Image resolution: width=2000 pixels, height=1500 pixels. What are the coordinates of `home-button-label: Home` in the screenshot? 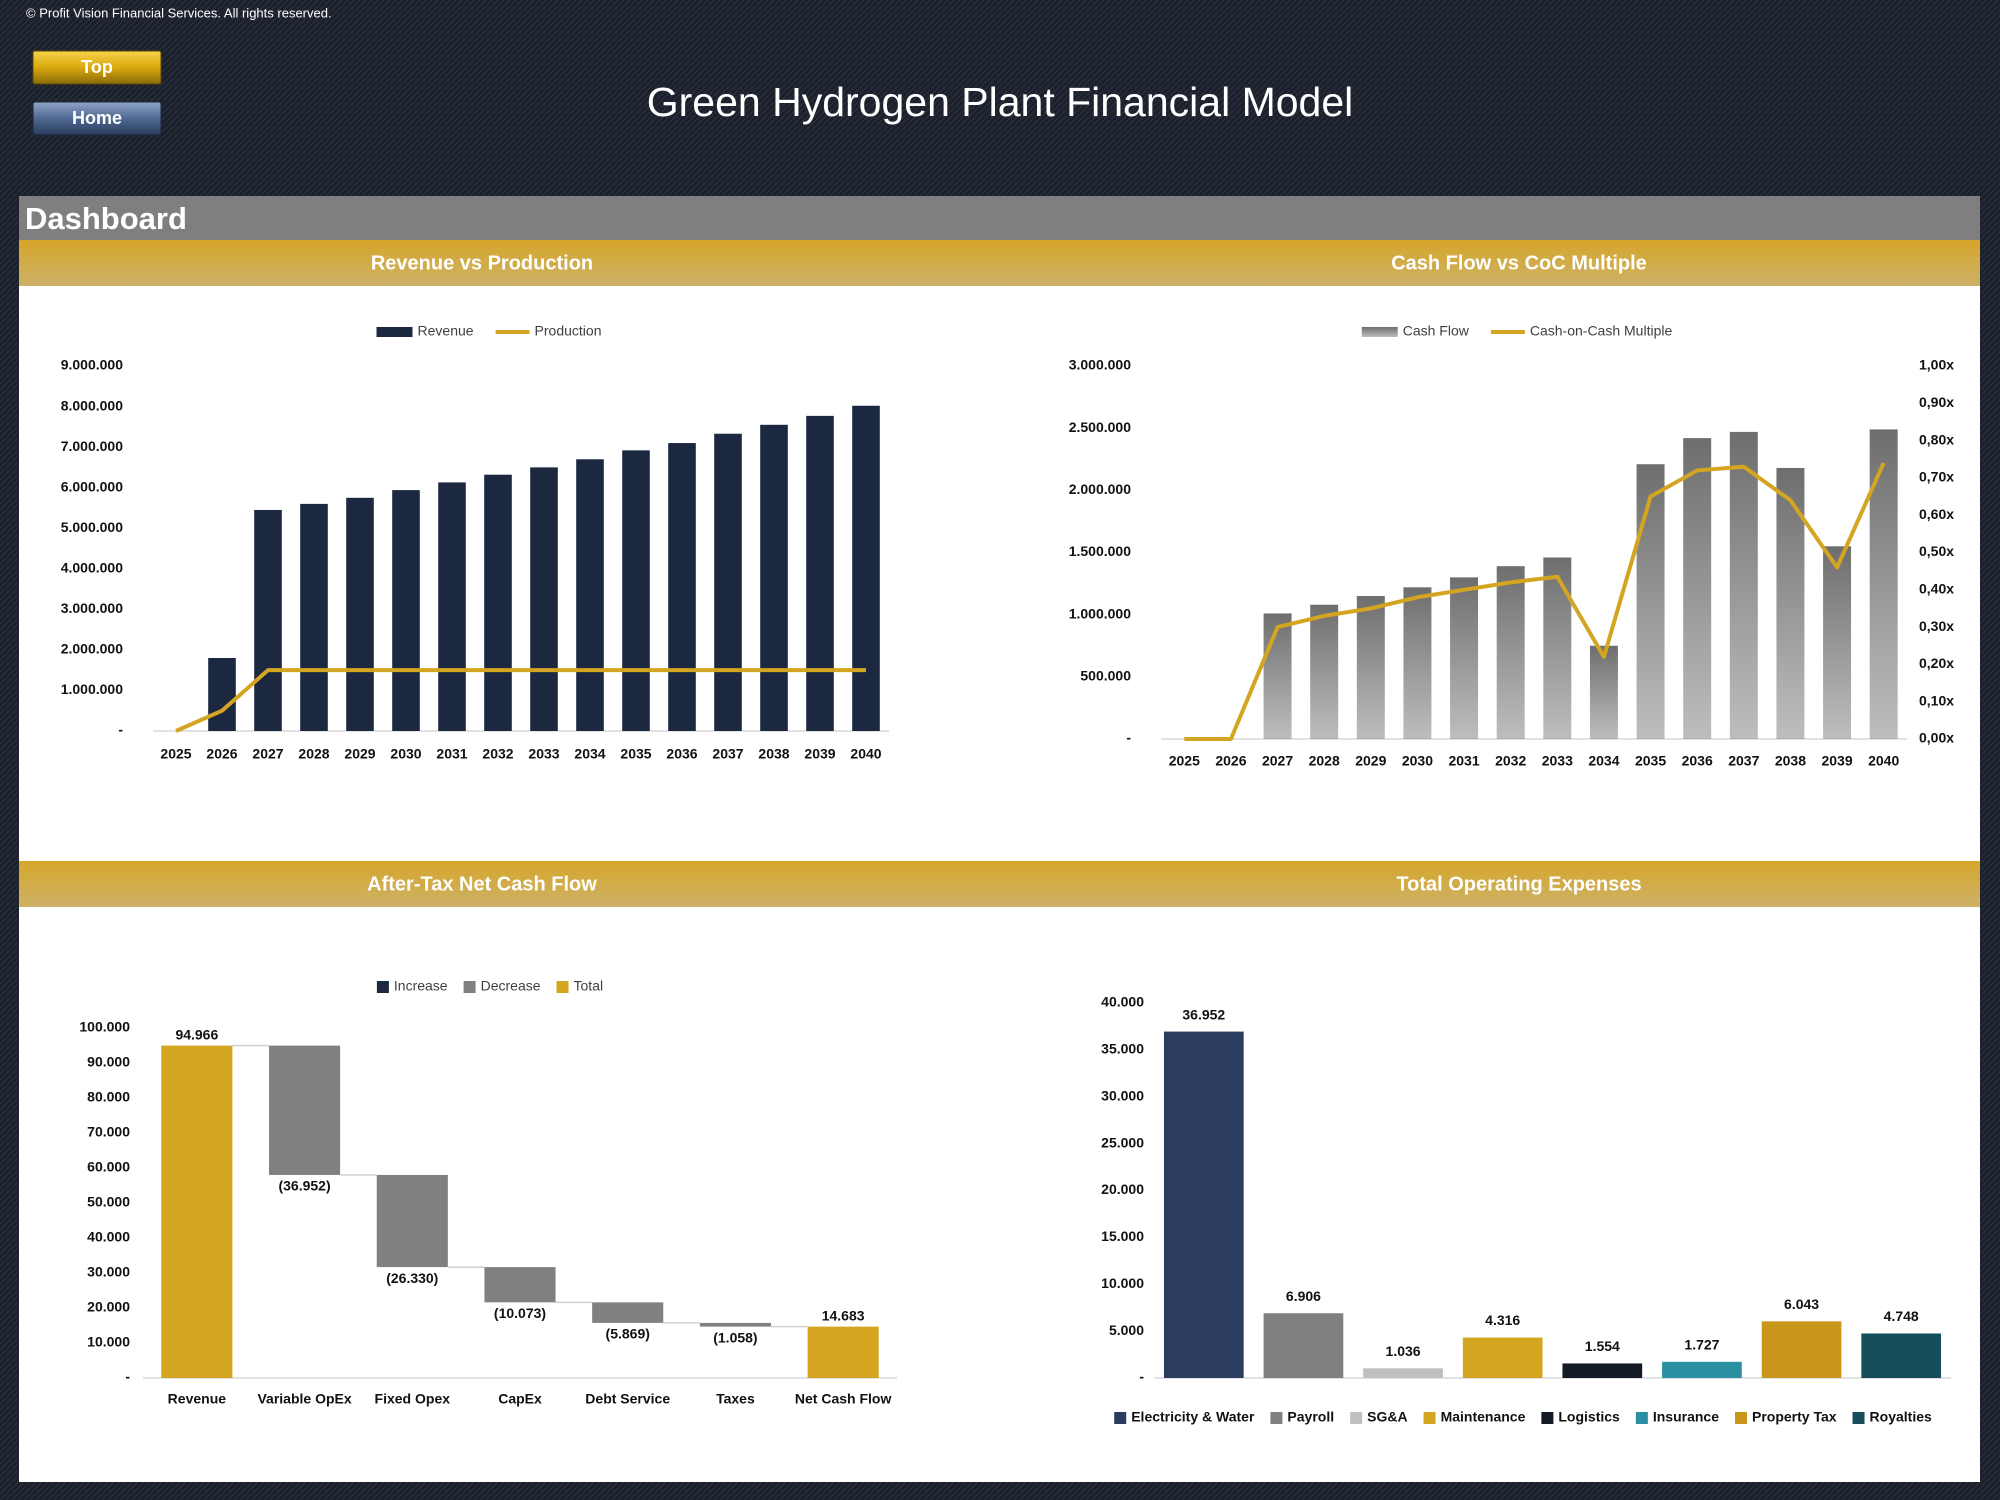 It's located at (97, 118).